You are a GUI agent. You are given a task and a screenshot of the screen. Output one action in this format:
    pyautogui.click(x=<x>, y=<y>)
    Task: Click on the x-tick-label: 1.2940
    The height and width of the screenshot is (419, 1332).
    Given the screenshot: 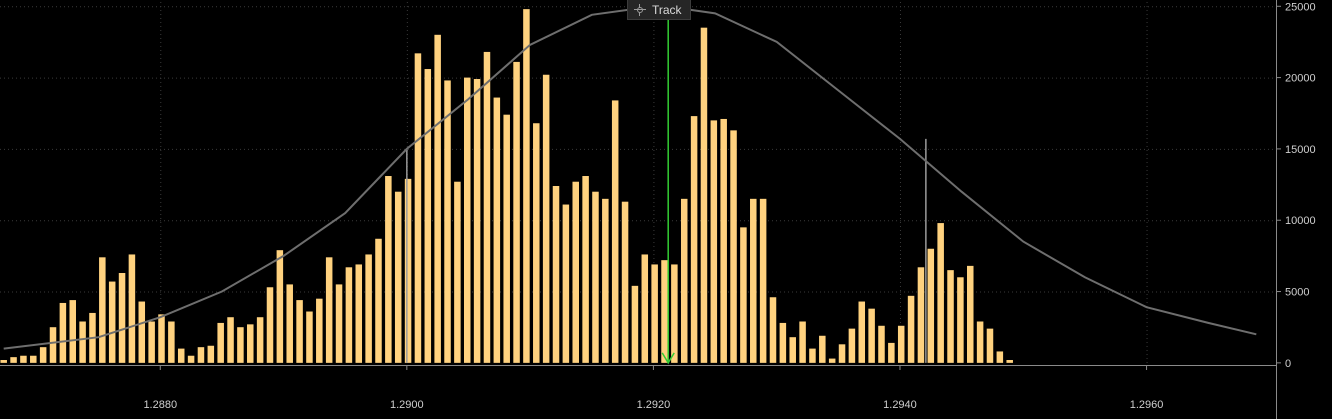 What is the action you would take?
    pyautogui.click(x=900, y=405)
    